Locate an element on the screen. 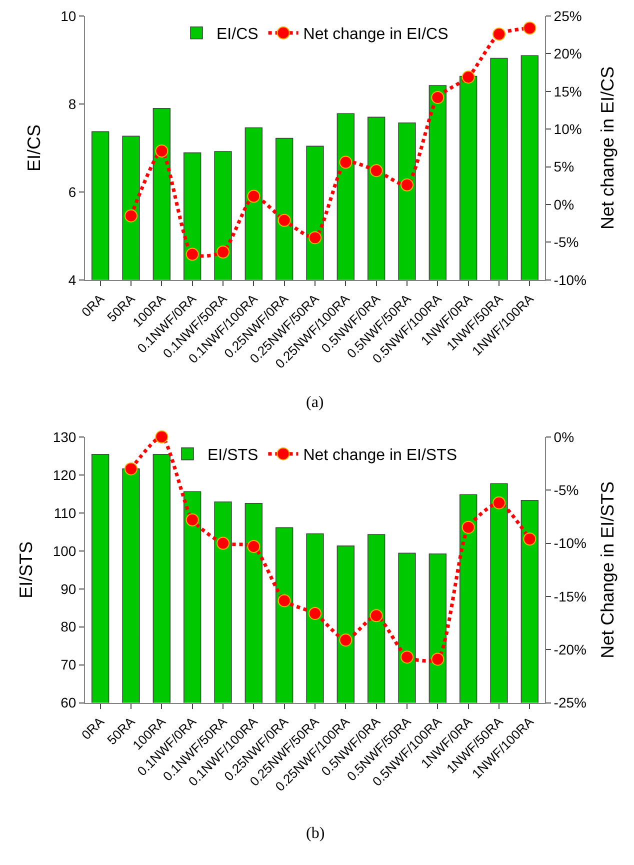 The height and width of the screenshot is (865, 634). y2-axis-title: Net Change in EI/STS is located at coordinates (608, 569).